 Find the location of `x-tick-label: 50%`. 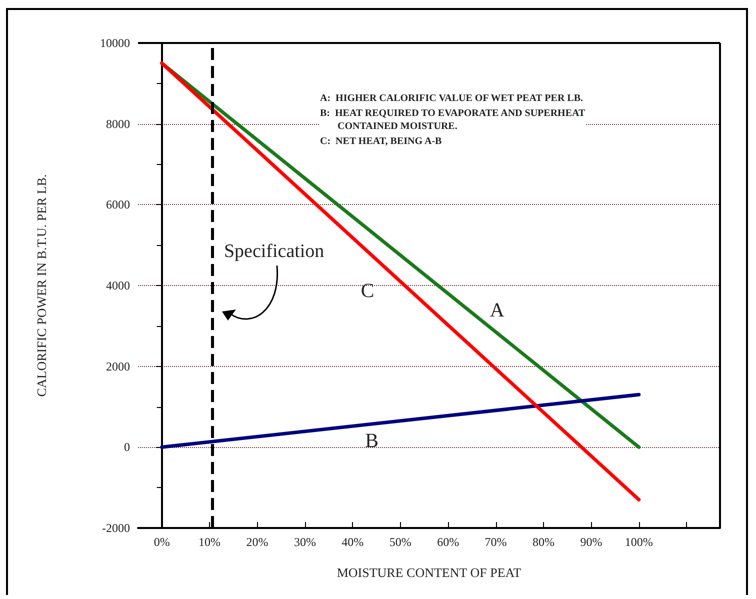

x-tick-label: 50% is located at coordinates (400, 542).